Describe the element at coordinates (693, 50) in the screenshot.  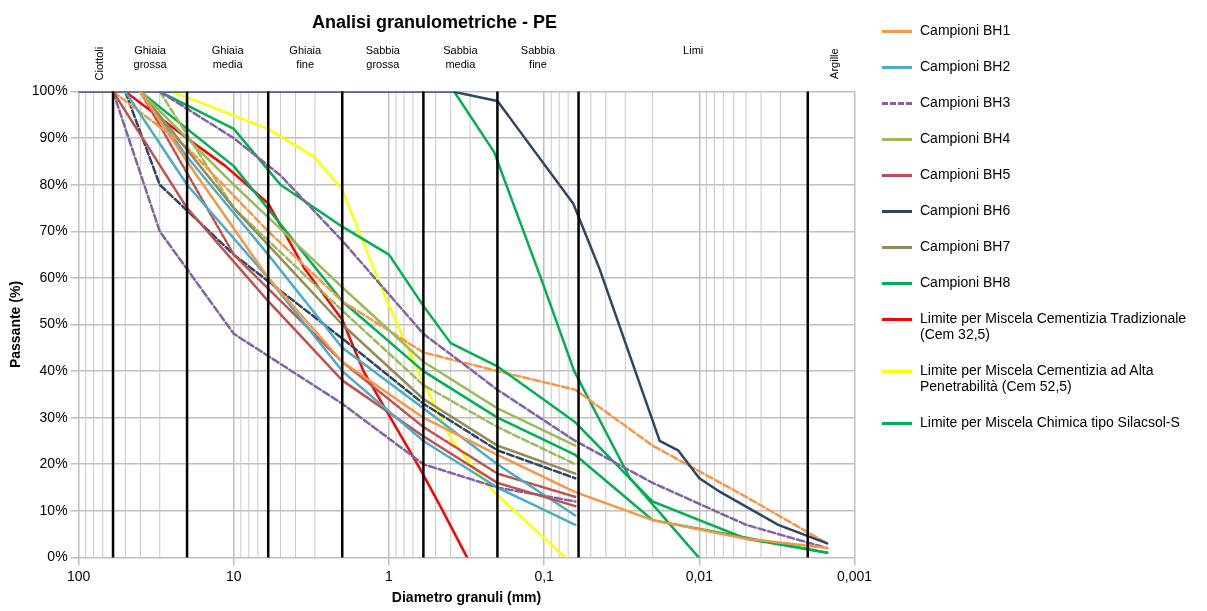
I see `text: Limi` at that location.